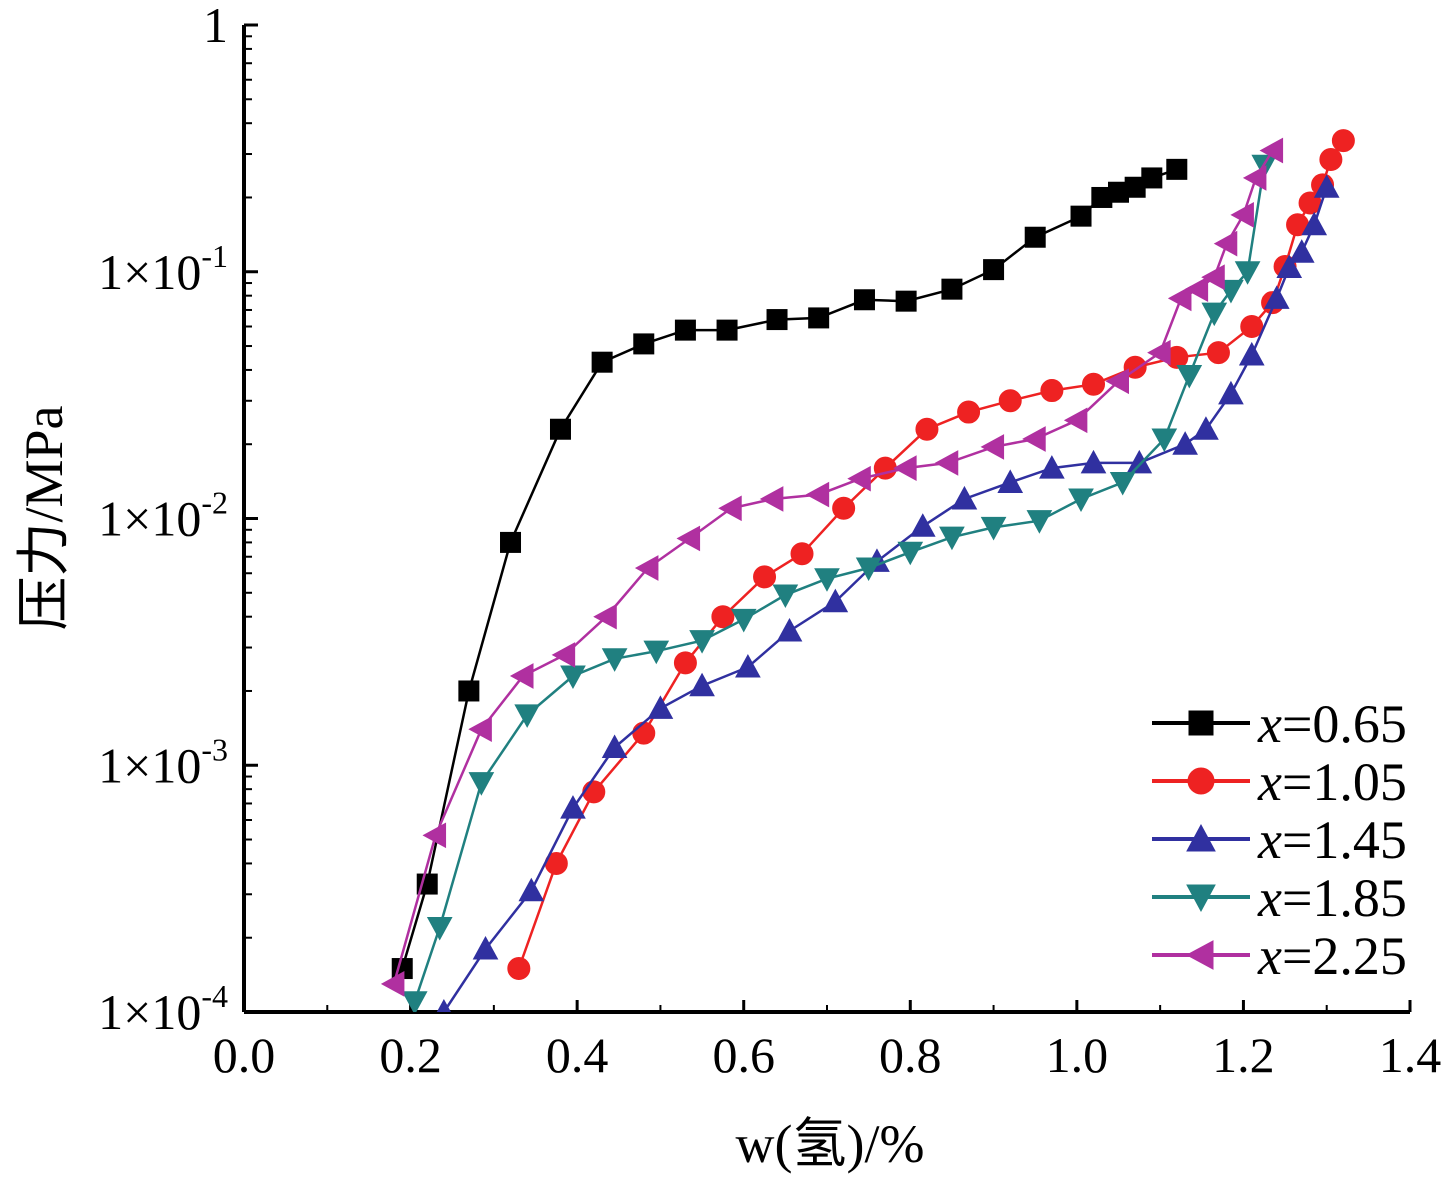  Describe the element at coordinates (244, 1055) in the screenshot. I see `x-tick-label: 0.0` at that location.